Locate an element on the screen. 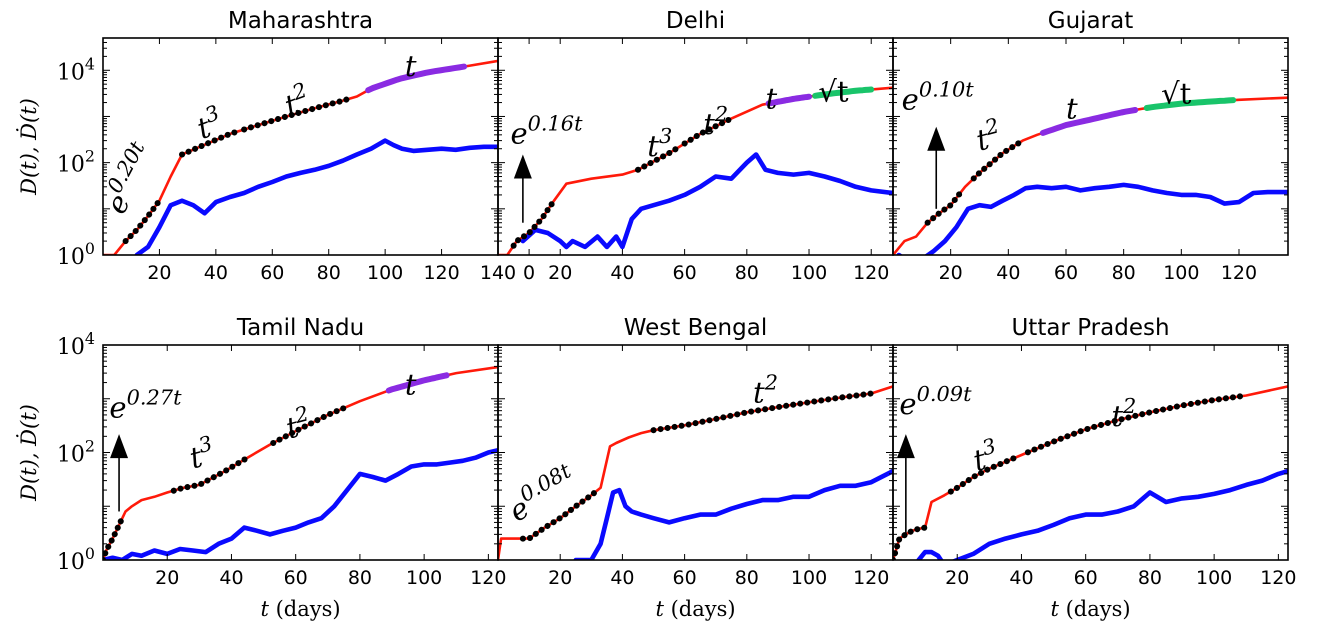  x-tick-label: 140 is located at coordinates (498, 273).